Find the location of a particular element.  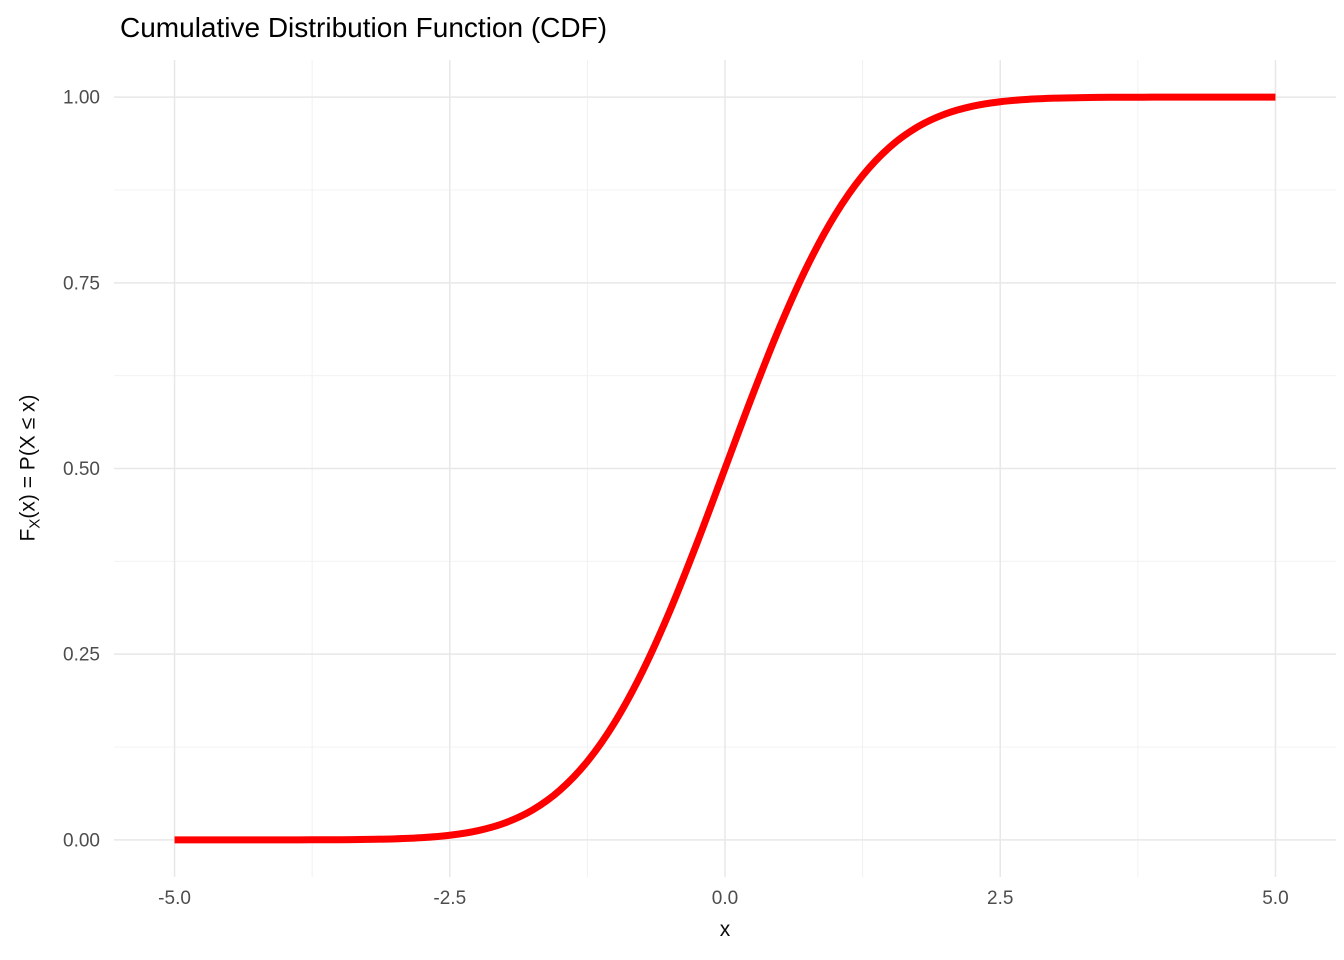

y-axis-title: FX(x) = P(X ≤ x) is located at coordinates (29, 467).